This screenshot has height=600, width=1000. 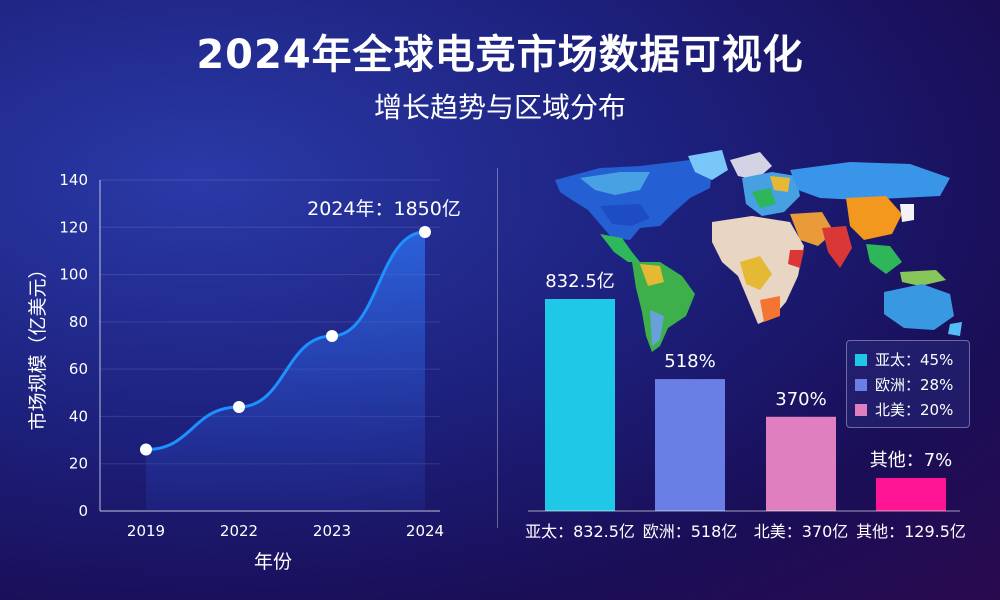 I want to click on bar-data-label: 832.5亿, so click(x=580, y=281).